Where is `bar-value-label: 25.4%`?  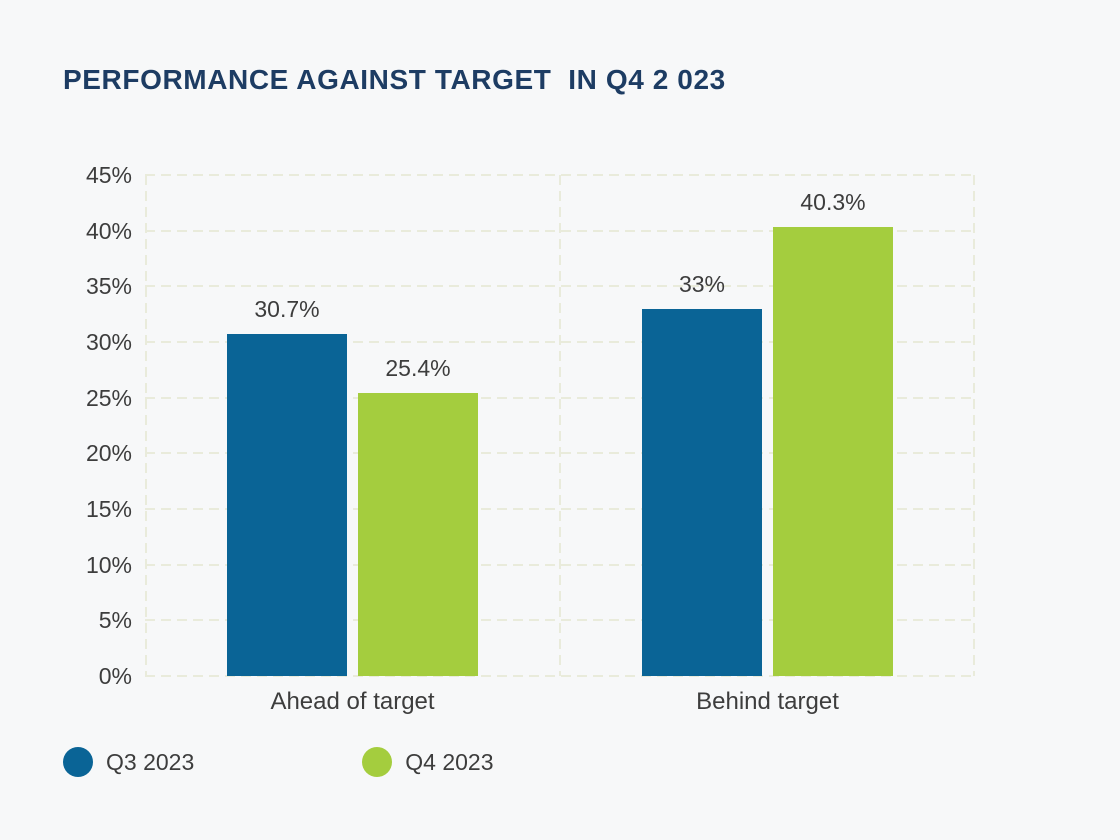 bar-value-label: 25.4% is located at coordinates (418, 368).